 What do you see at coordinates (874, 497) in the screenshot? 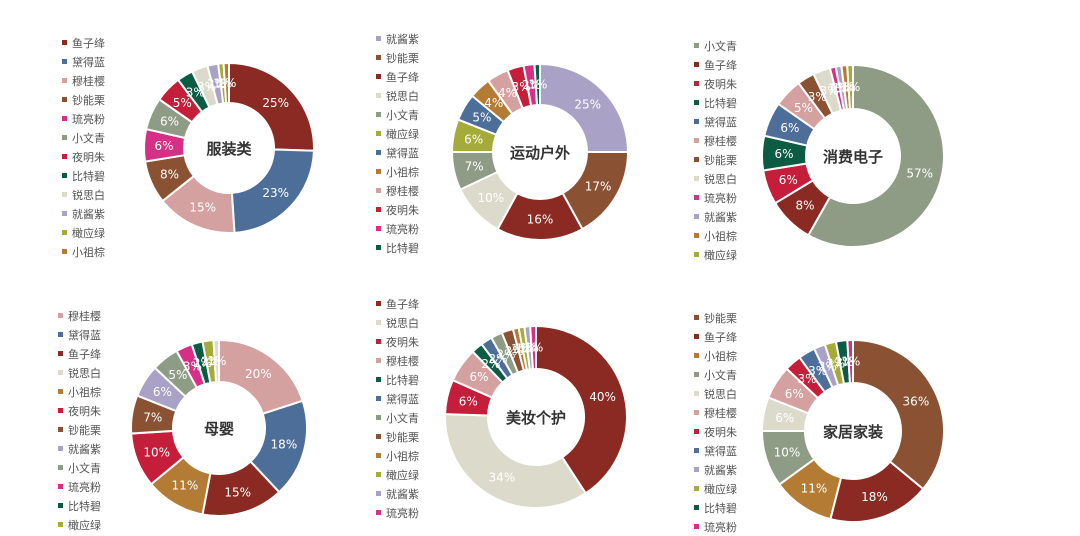
I see `slice-data-label: 18%` at bounding box center [874, 497].